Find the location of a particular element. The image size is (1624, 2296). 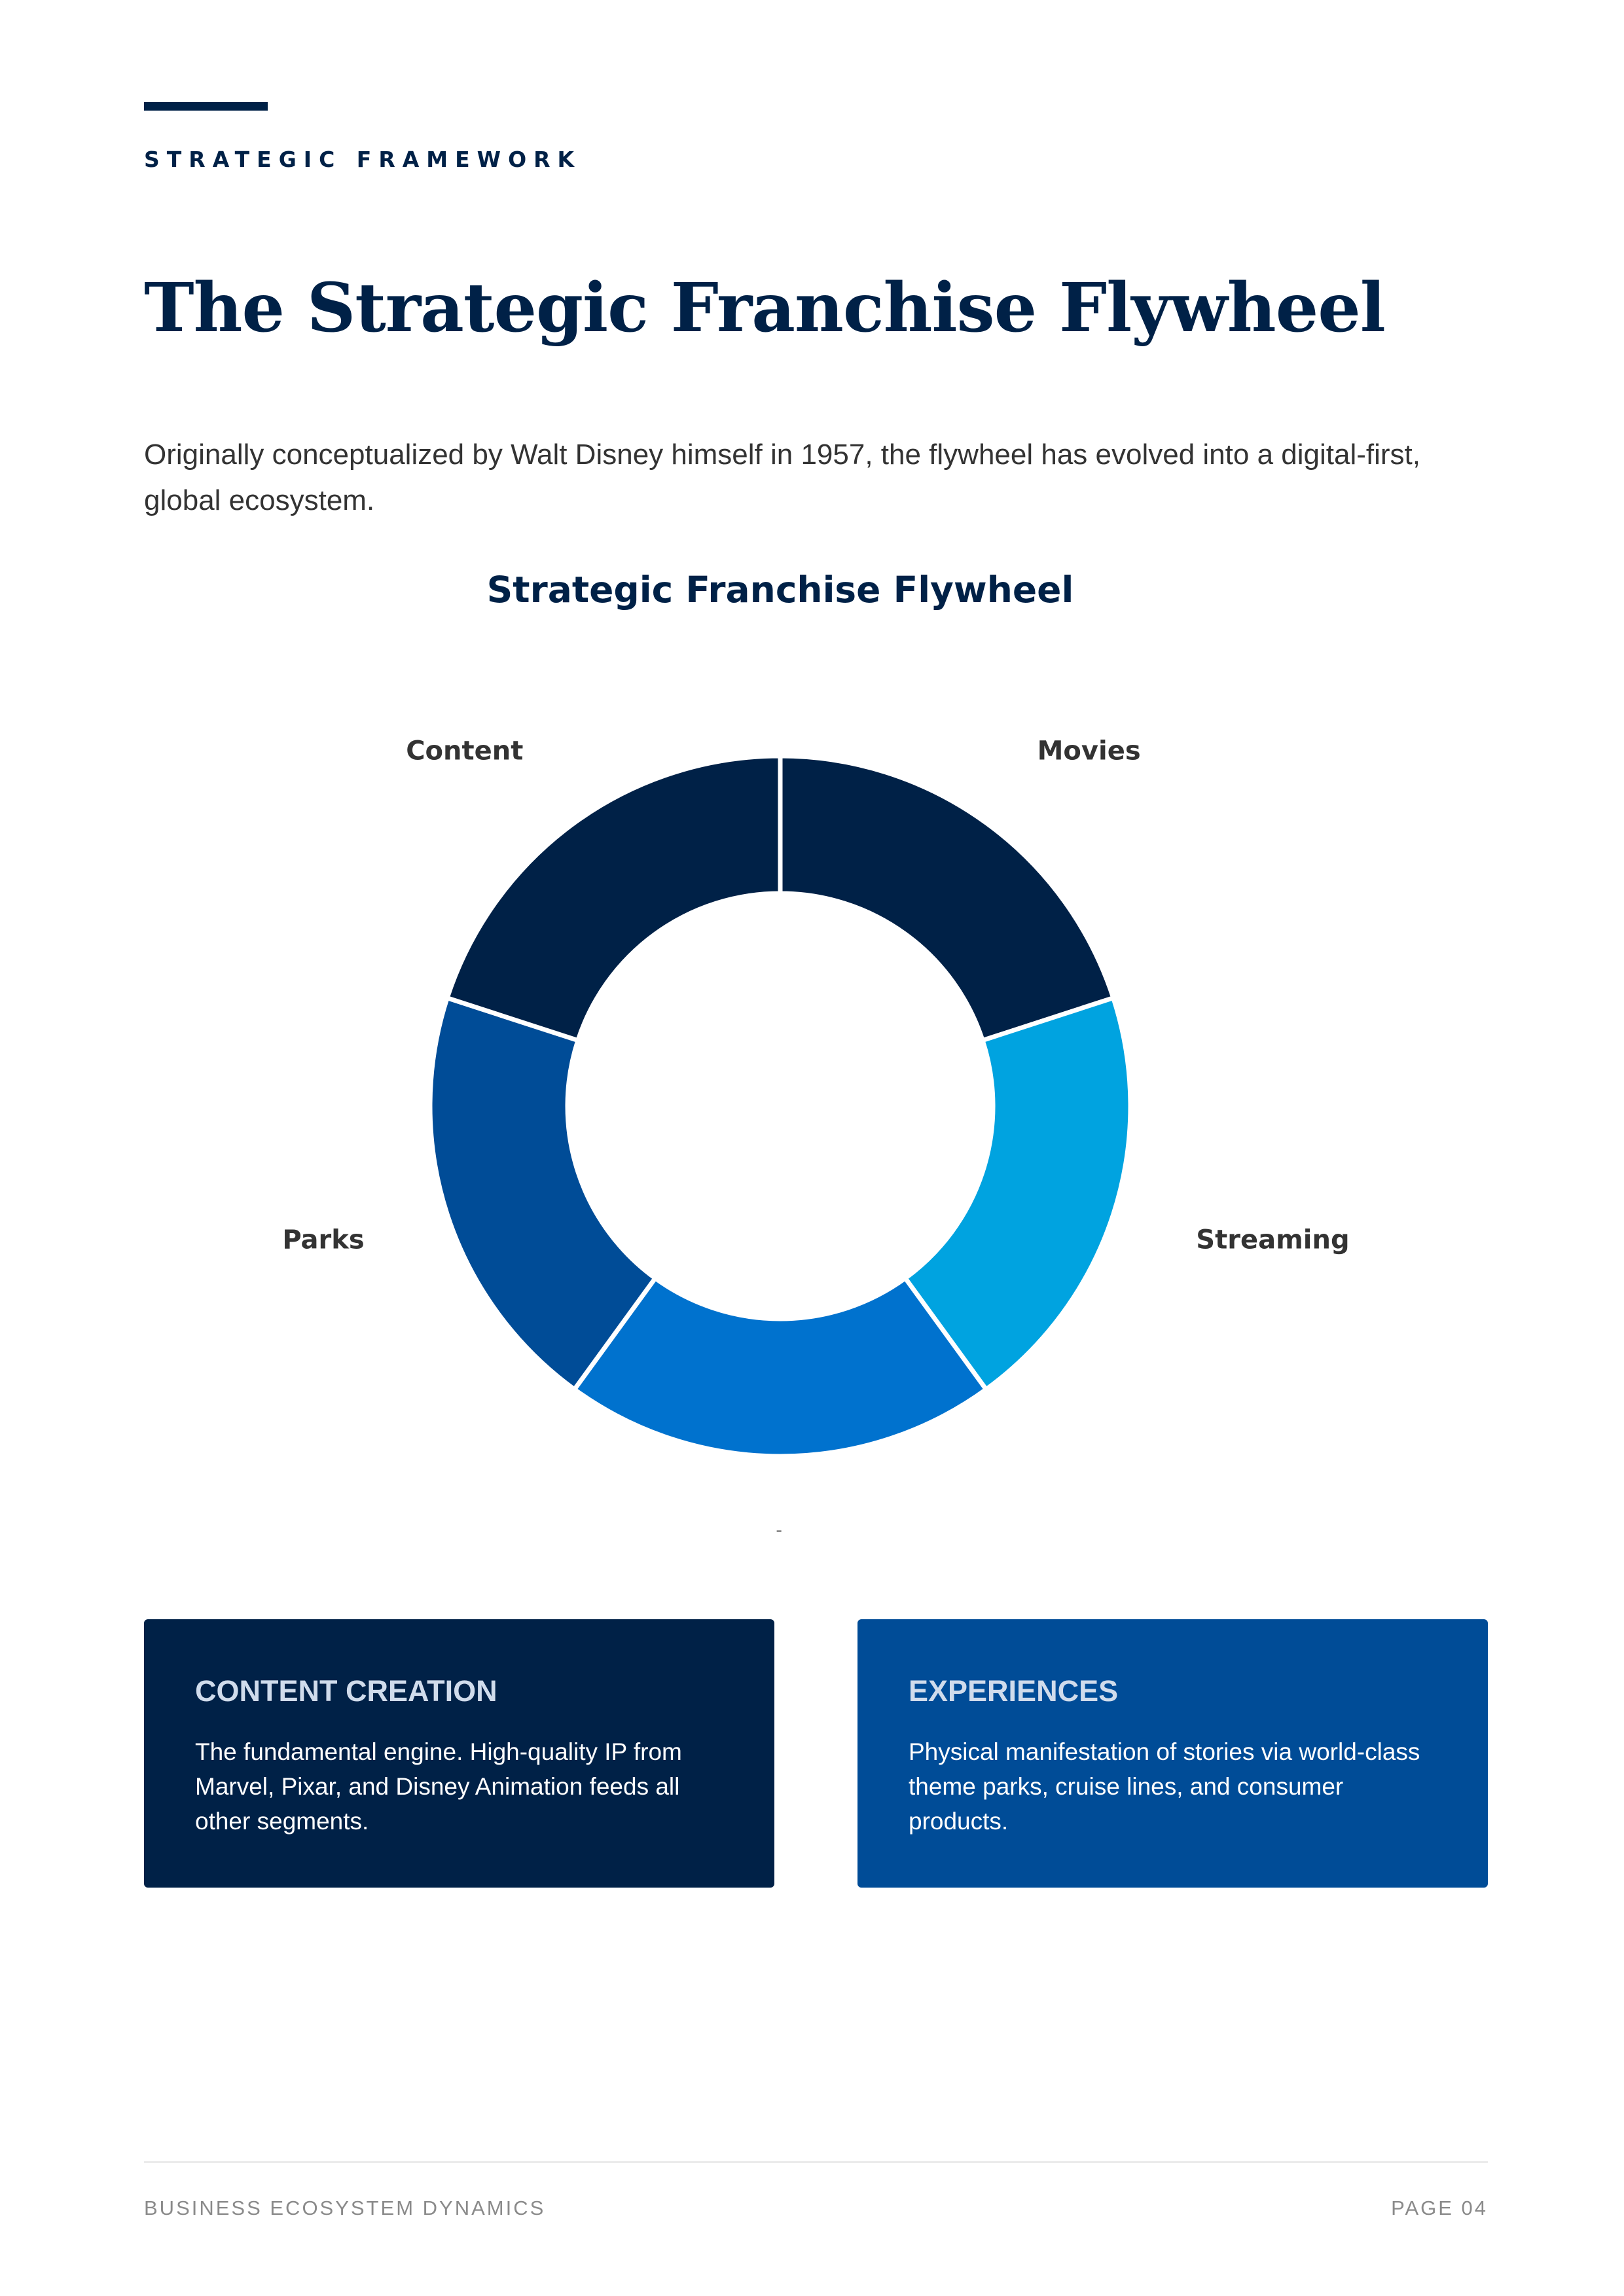

slice-label-parks: Parks is located at coordinates (323, 1240).